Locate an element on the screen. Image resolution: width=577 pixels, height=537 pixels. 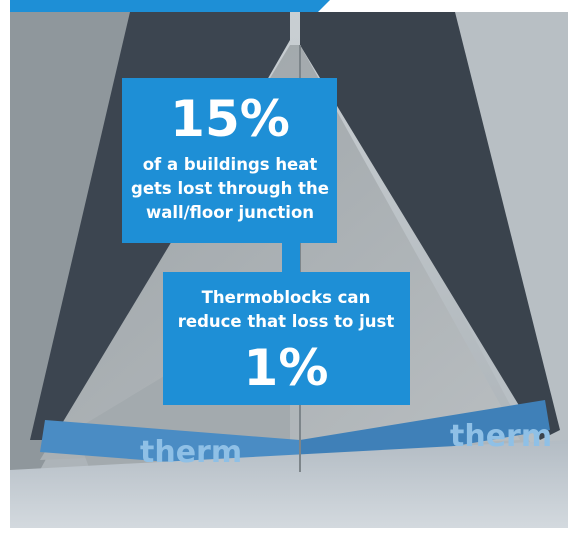
headline: 15% is located at coordinates (230, 119).